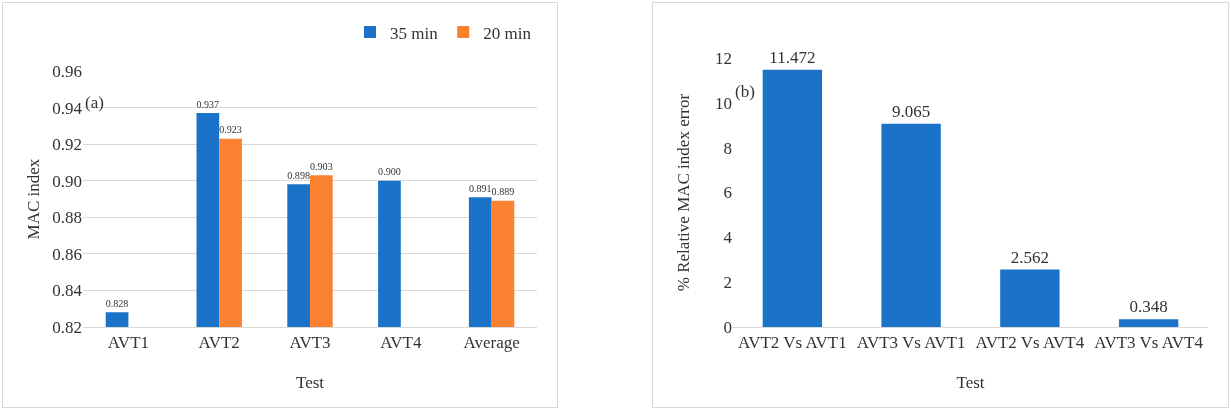 This screenshot has height=412, width=1231. I want to click on y-tick-label: 0.88, so click(67, 218).